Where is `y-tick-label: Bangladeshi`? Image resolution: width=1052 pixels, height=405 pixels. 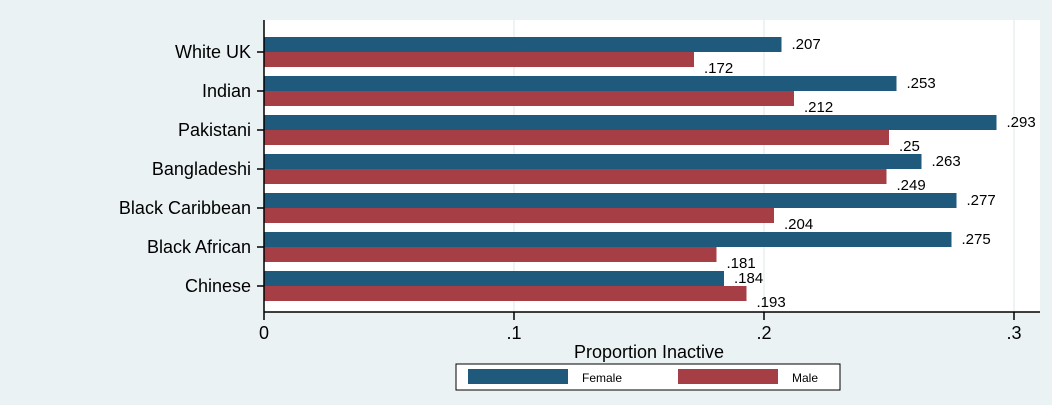
y-tick-label: Bangladeshi is located at coordinates (201, 169).